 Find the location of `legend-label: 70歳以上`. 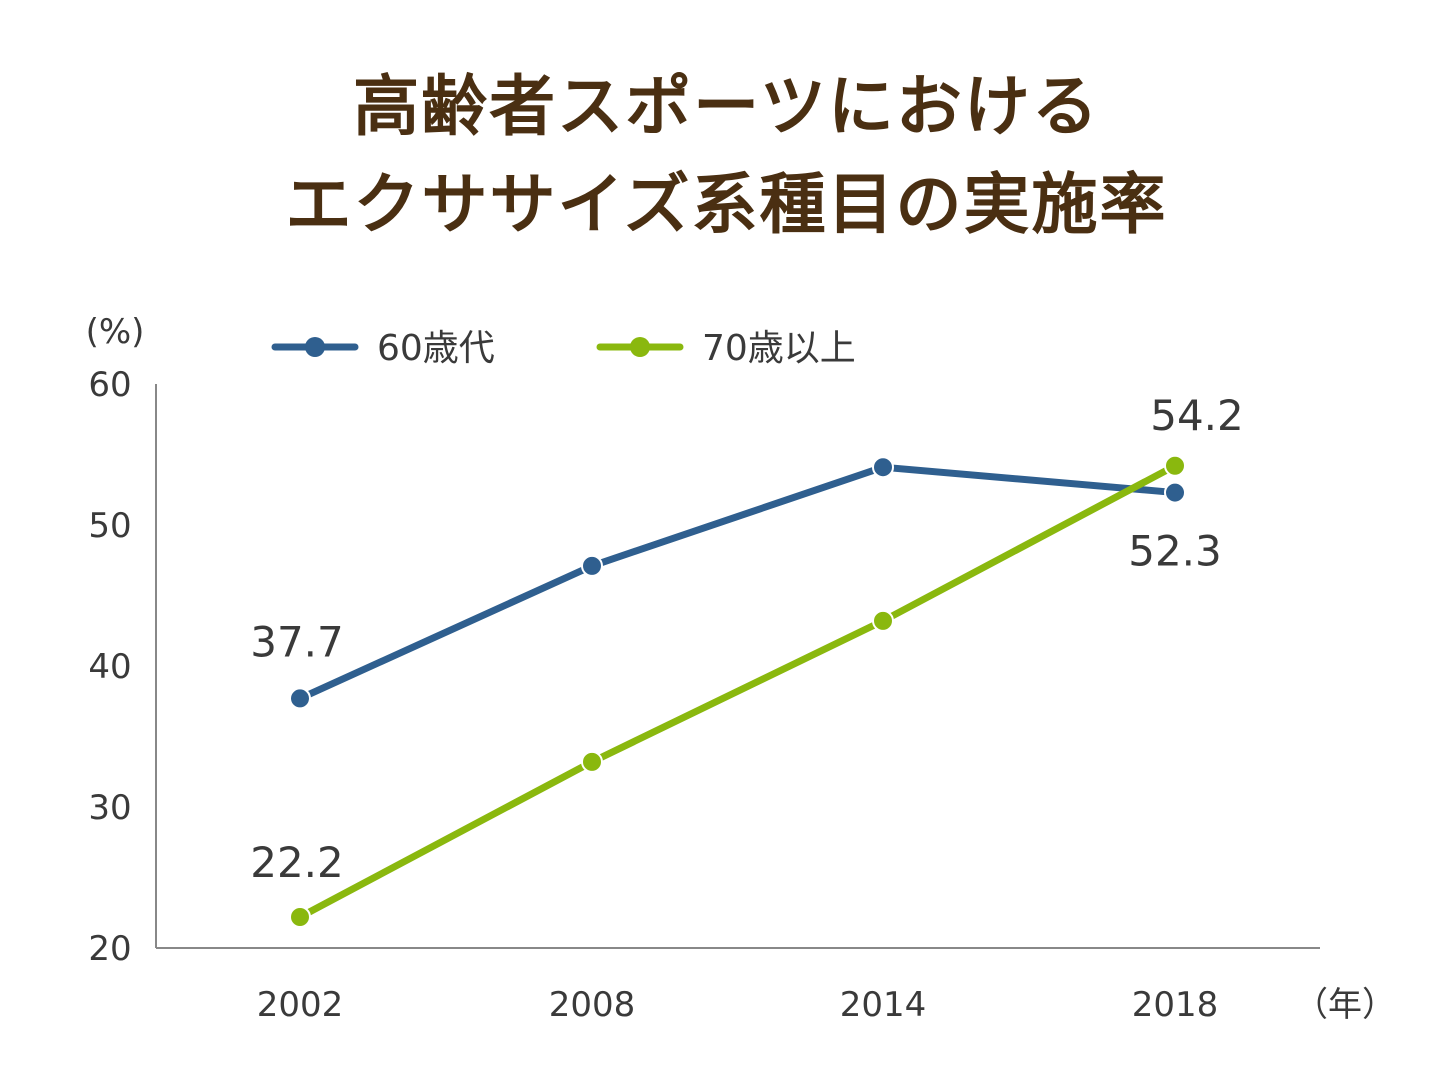

legend-label: 70歳以上 is located at coordinates (779, 348).